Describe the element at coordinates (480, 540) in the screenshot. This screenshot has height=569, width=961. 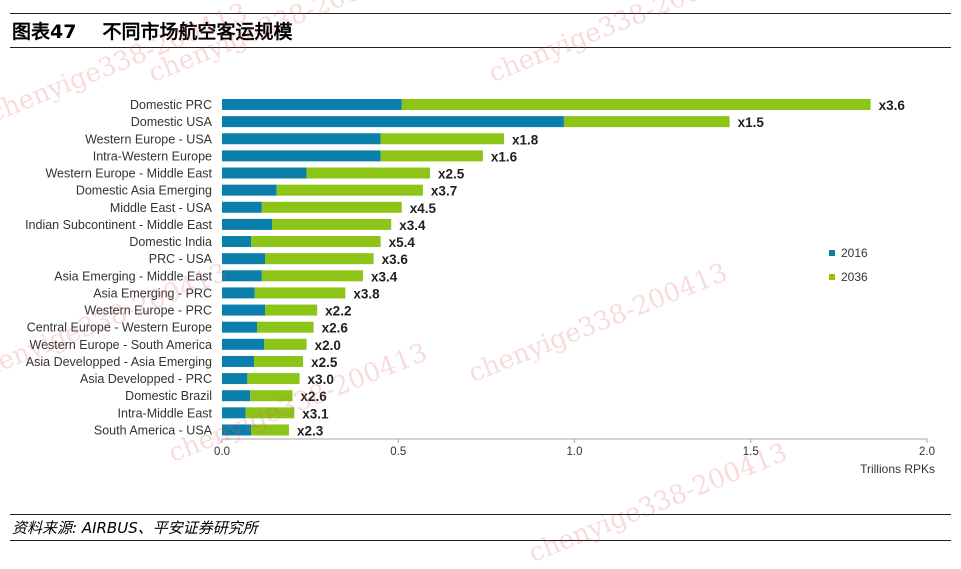
I see `bottom-rule` at that location.